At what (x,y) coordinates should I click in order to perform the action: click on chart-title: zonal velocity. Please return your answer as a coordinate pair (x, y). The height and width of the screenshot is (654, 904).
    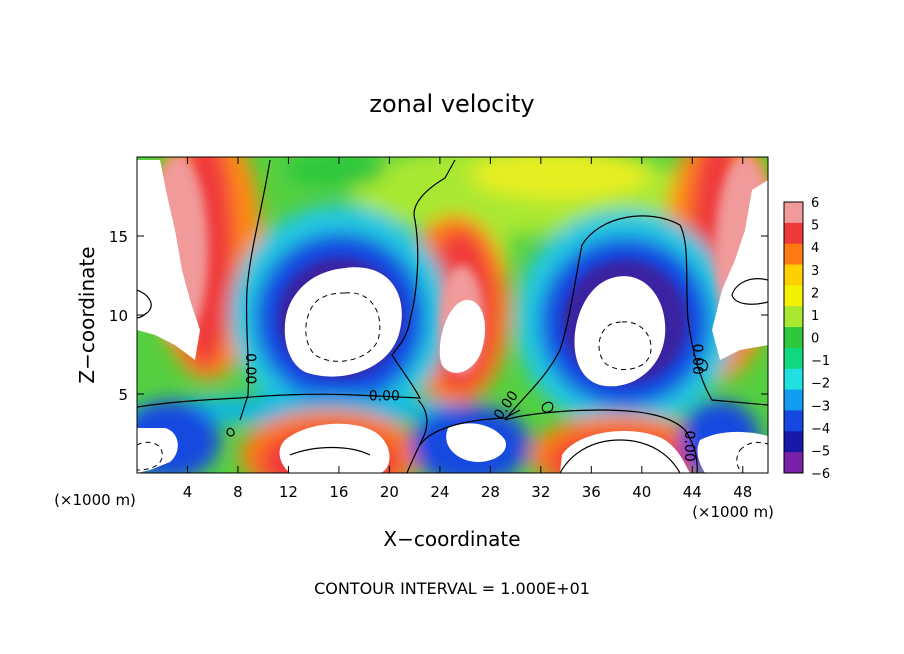
    Looking at the image, I should click on (451, 104).